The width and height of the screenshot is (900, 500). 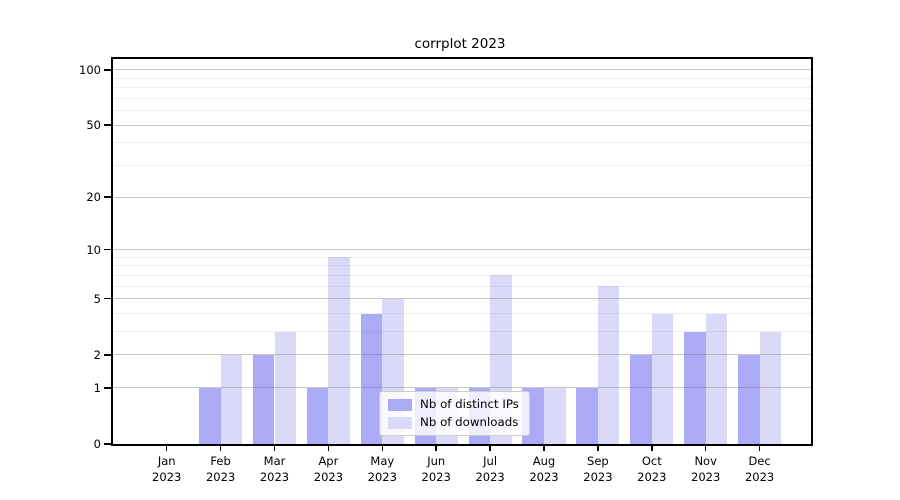 I want to click on x-tick-mark-mar, so click(x=274, y=448).